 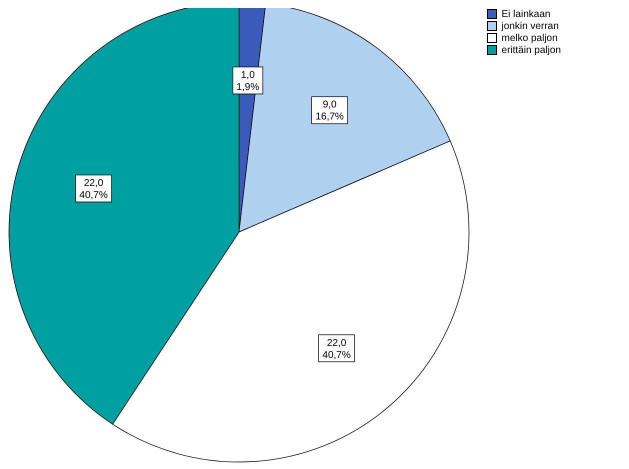 I want to click on legend-label: Ei lainkaan, so click(x=526, y=14).